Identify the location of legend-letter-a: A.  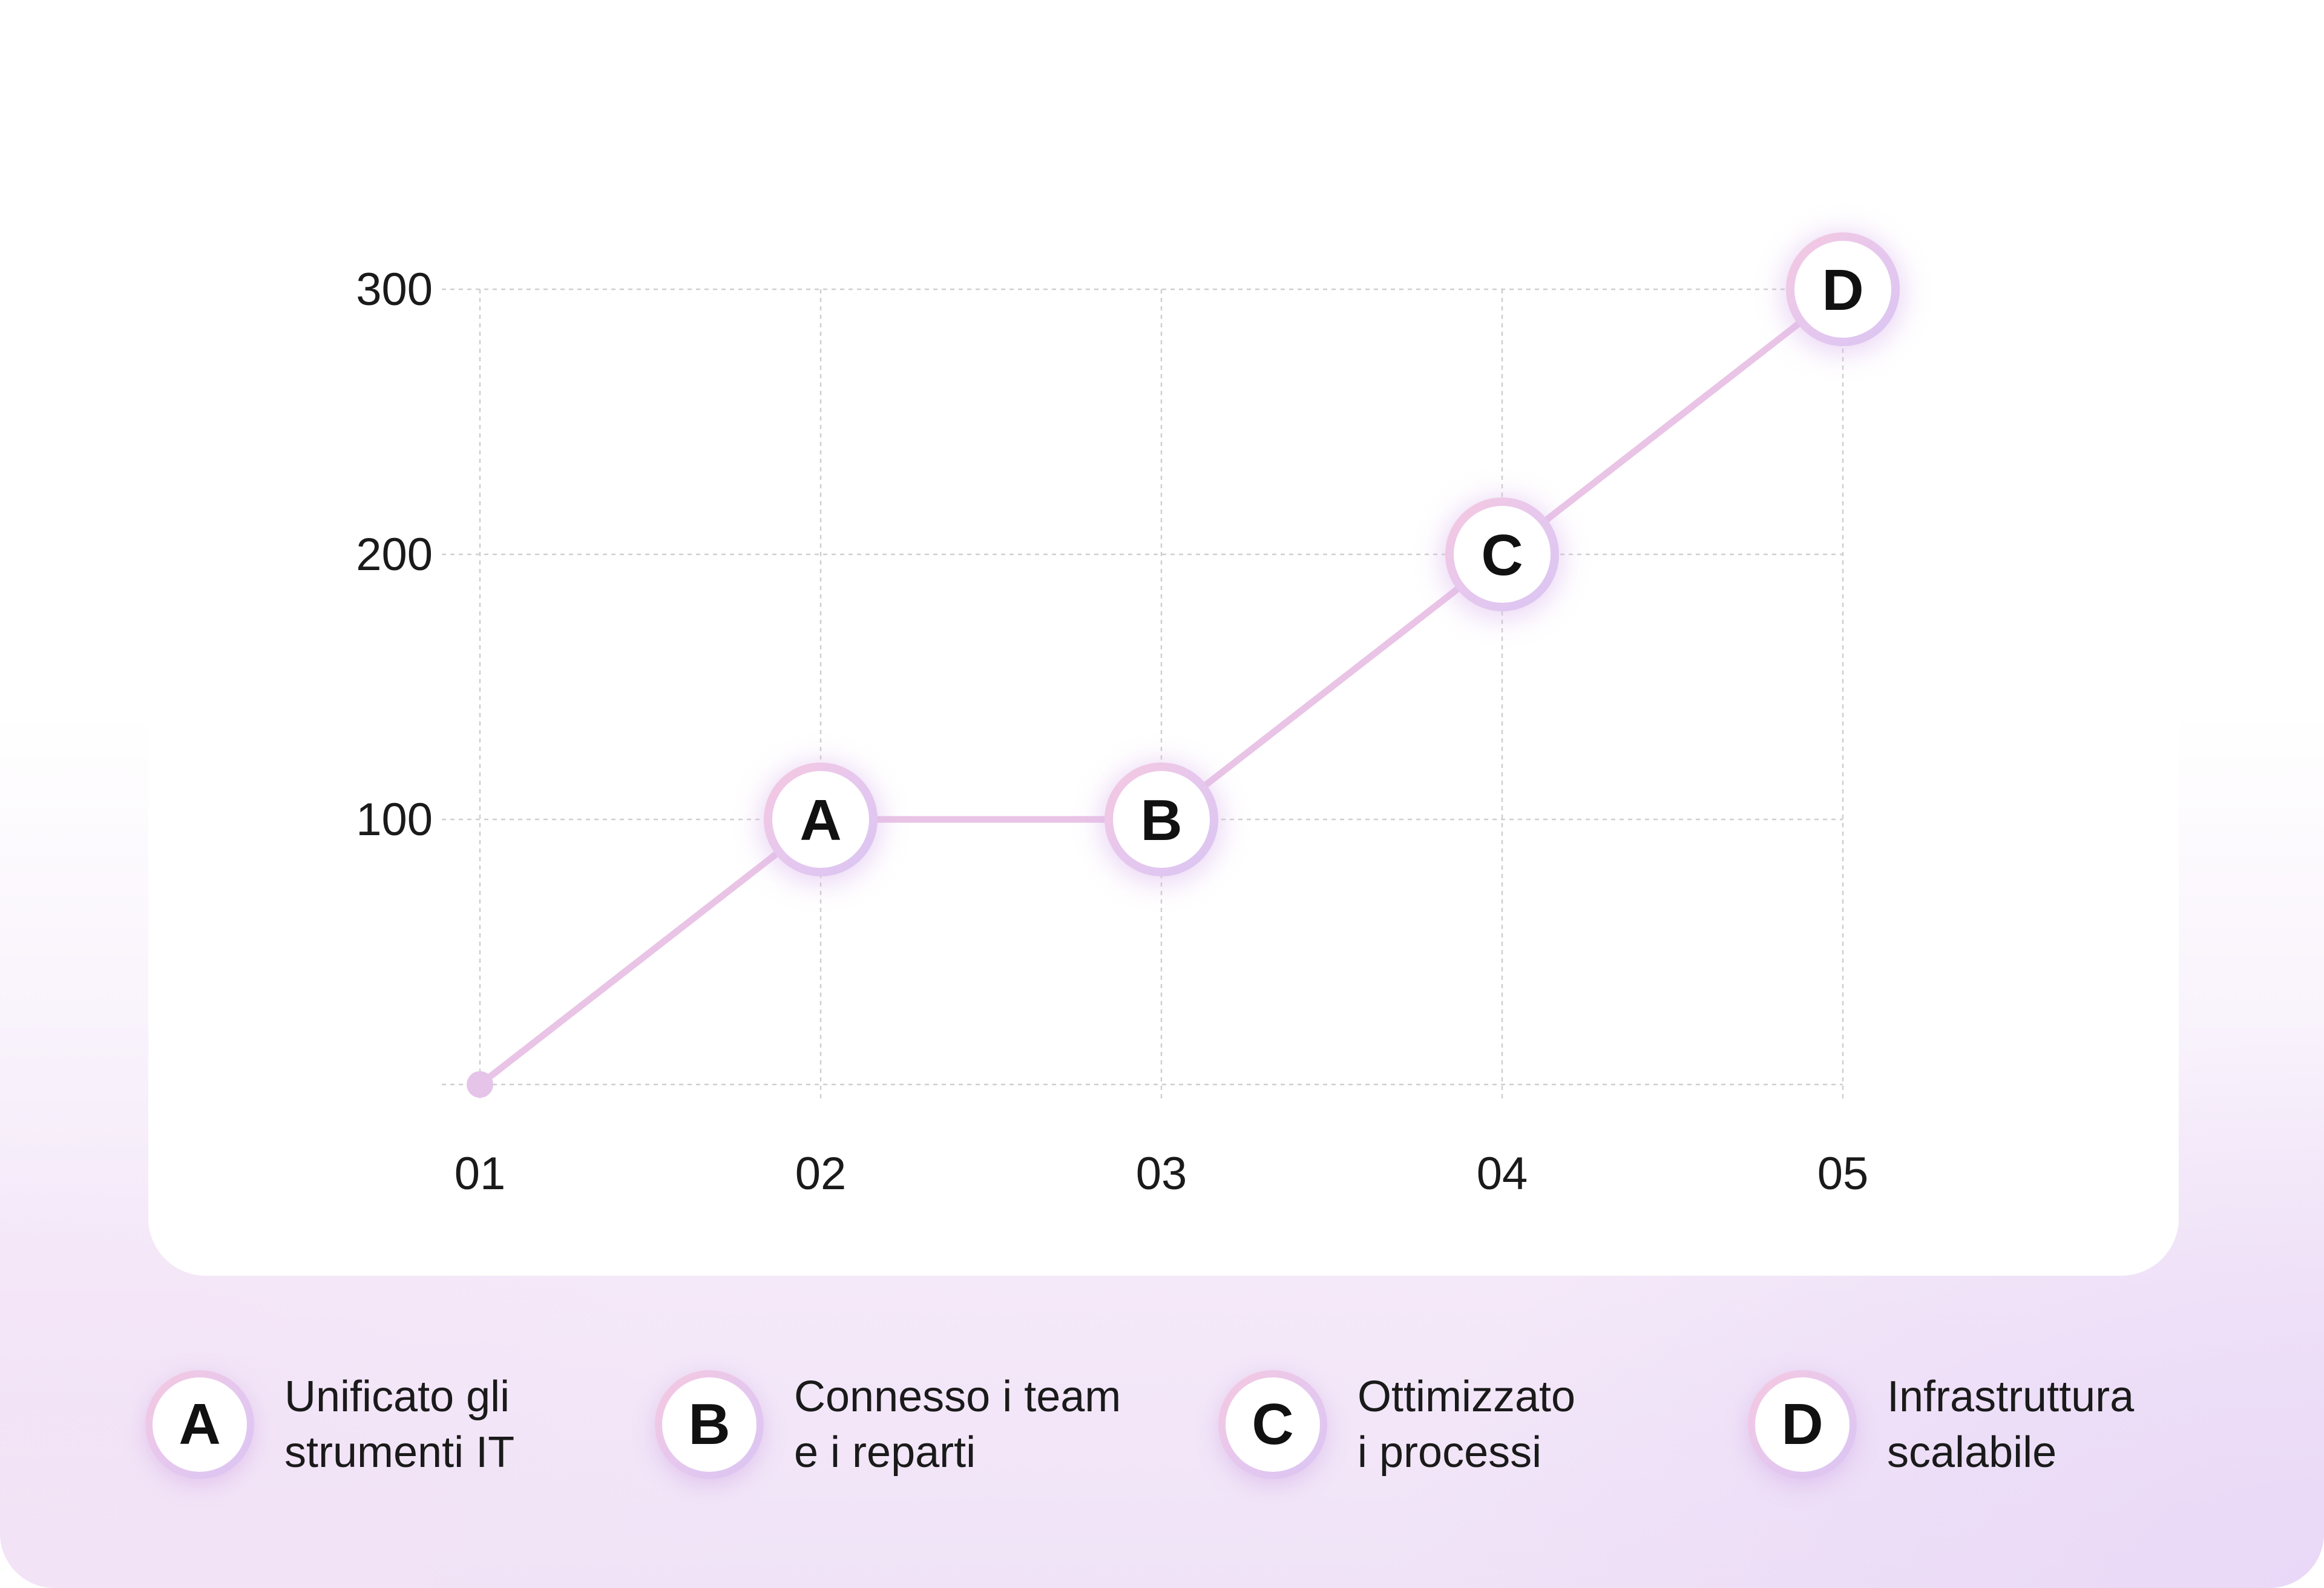
(200, 1424).